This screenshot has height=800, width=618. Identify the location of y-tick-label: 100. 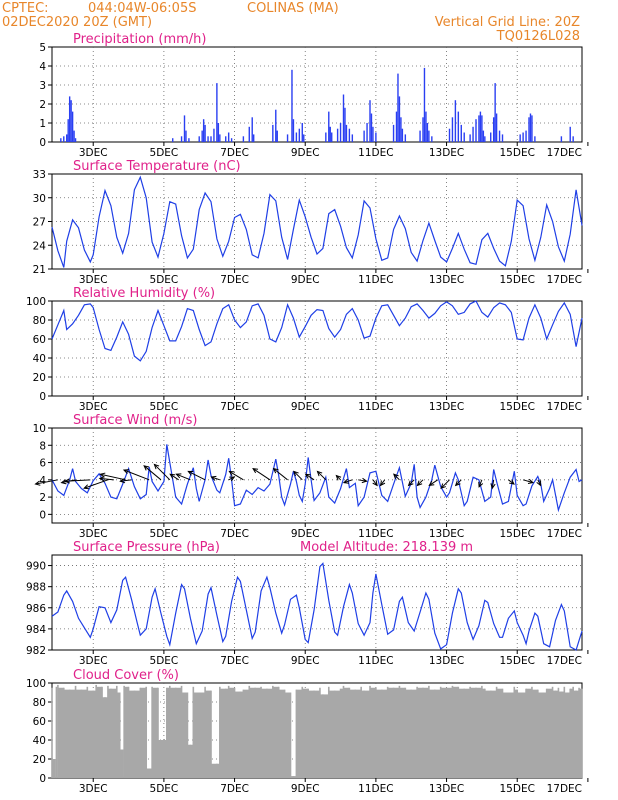
(36, 684).